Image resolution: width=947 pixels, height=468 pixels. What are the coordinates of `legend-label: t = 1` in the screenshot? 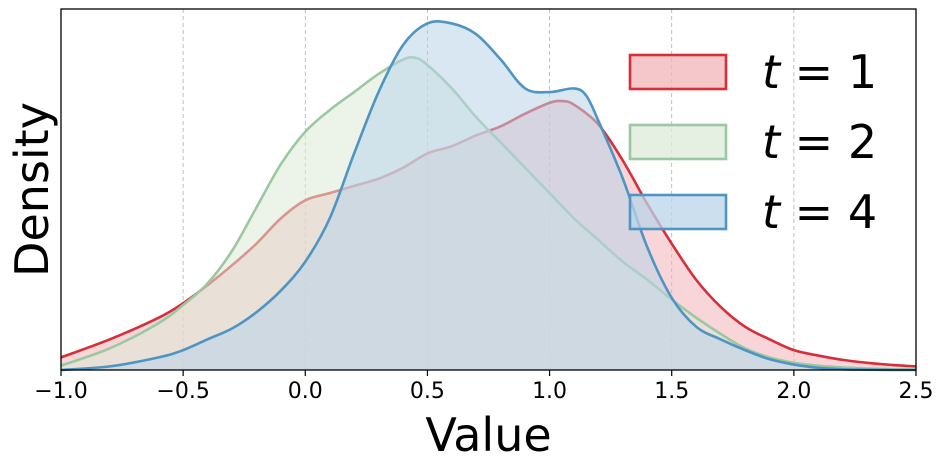 It's located at (819, 72).